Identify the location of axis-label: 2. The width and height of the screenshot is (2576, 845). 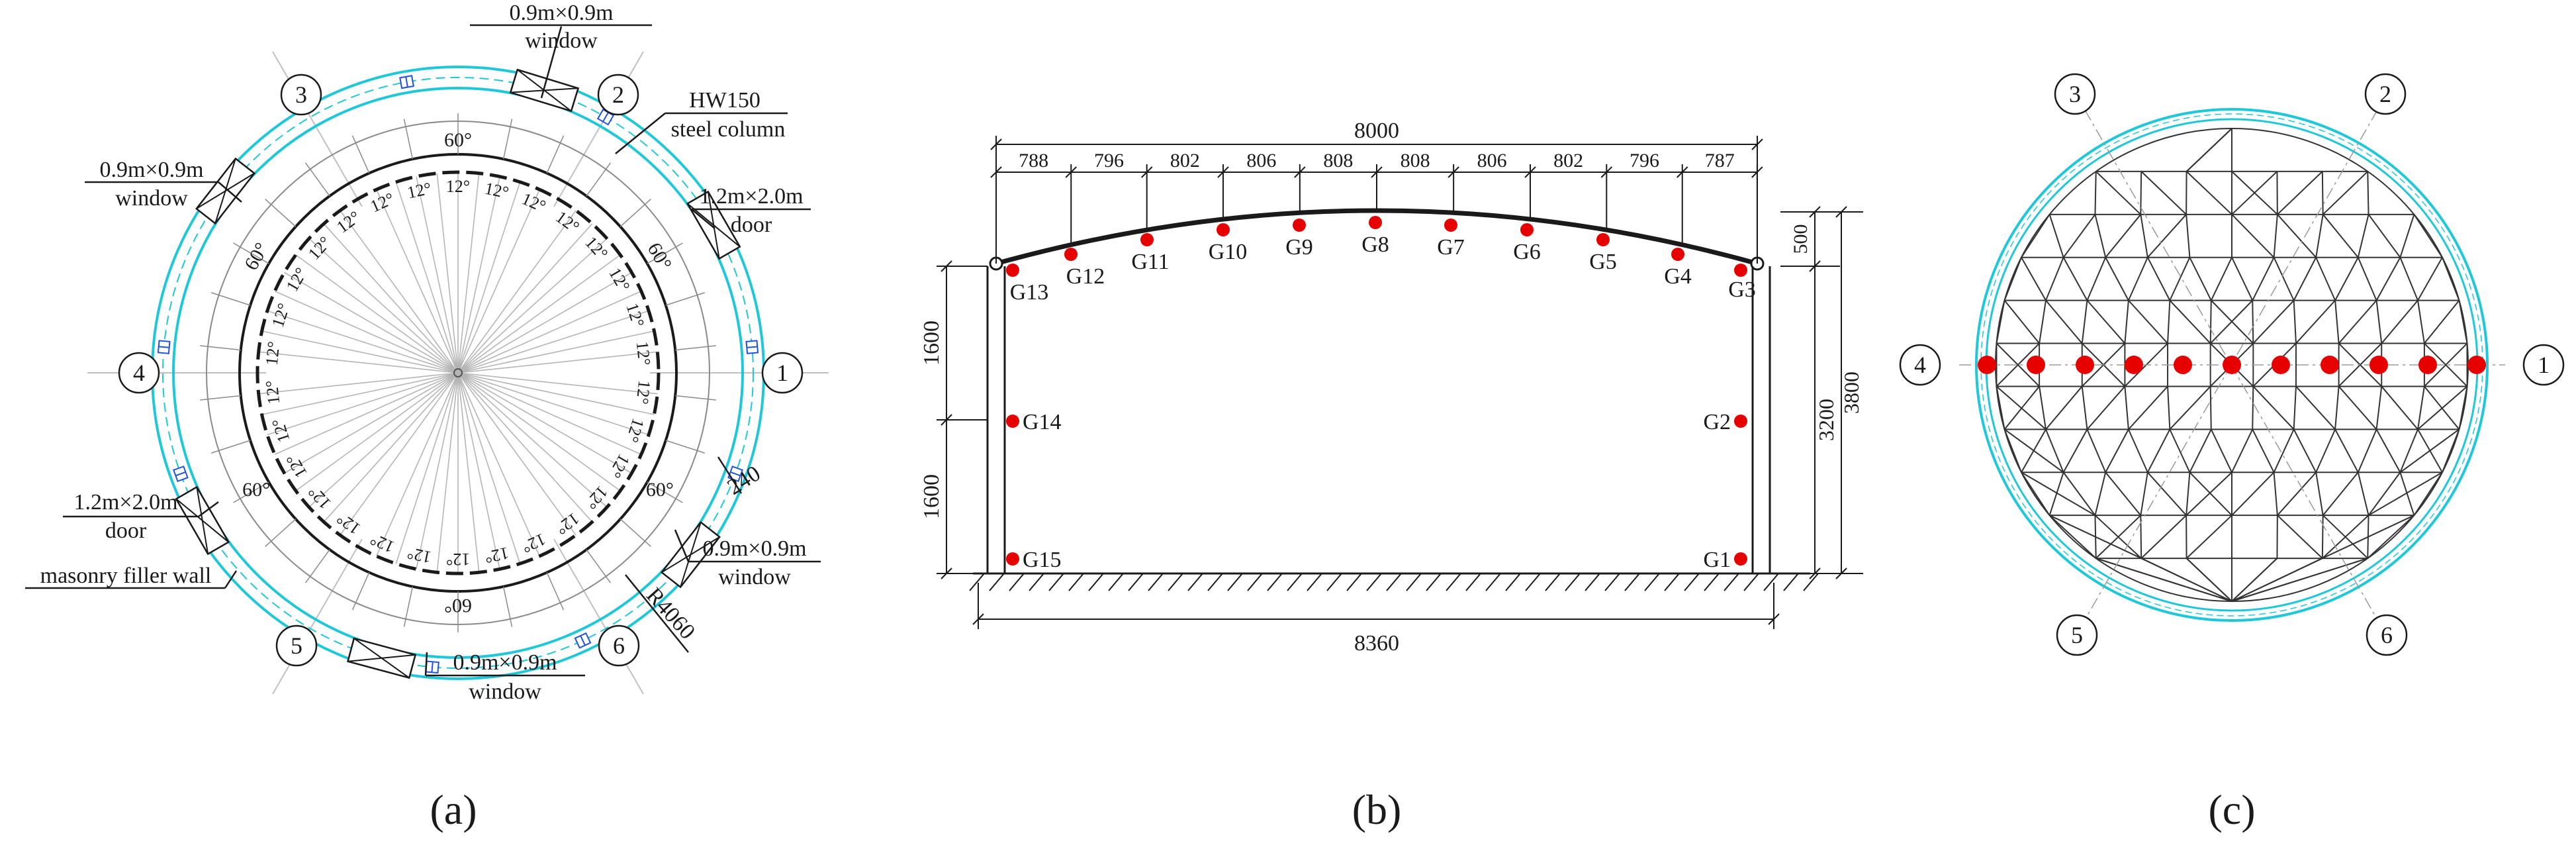
(618, 94).